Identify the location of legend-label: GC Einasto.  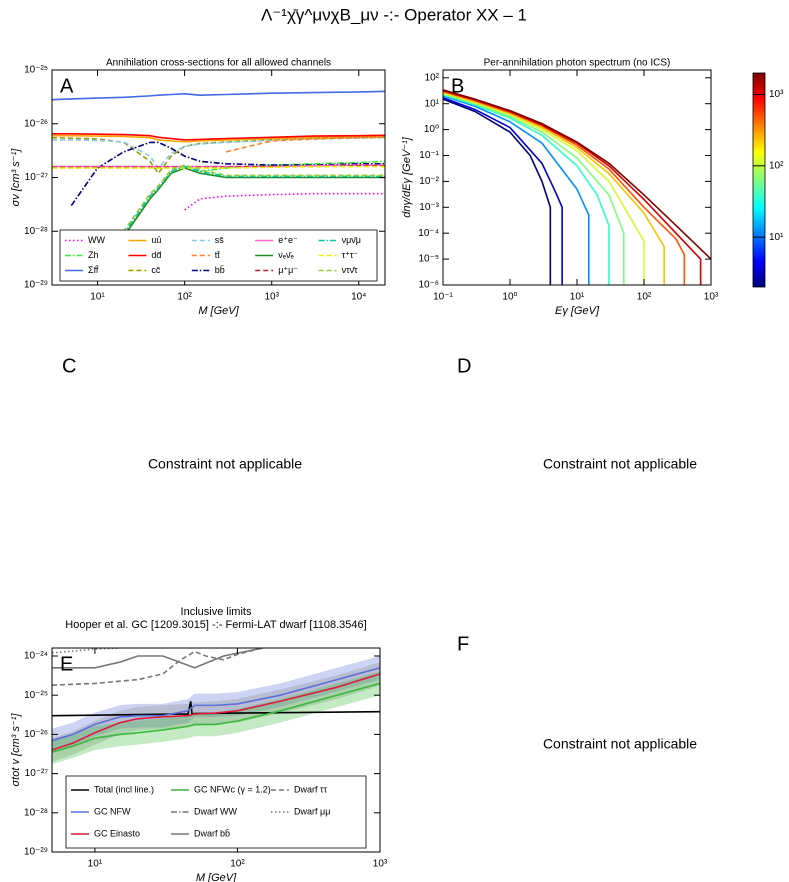
(117, 833).